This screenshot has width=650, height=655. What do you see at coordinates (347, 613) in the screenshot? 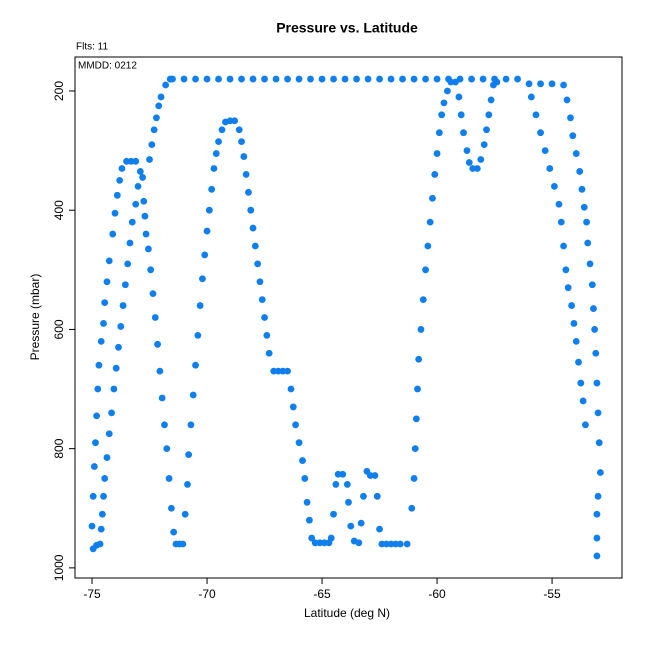
I see `x-axis-label: Latitude (deg N)` at bounding box center [347, 613].